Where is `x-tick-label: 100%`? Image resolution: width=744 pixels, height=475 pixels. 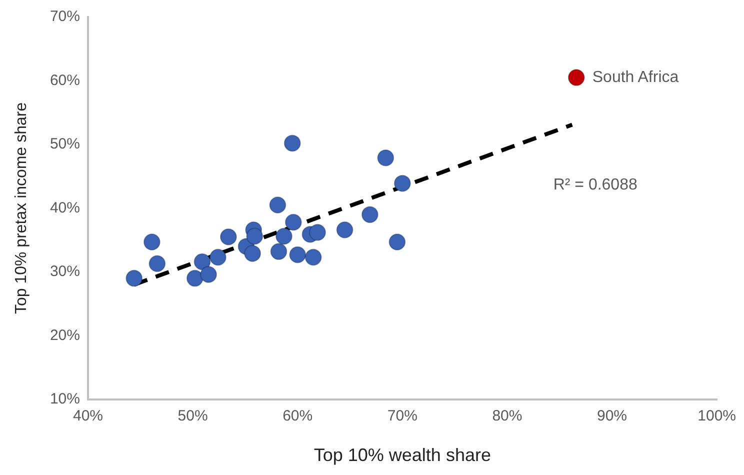
x-tick-label: 100% is located at coordinates (717, 416).